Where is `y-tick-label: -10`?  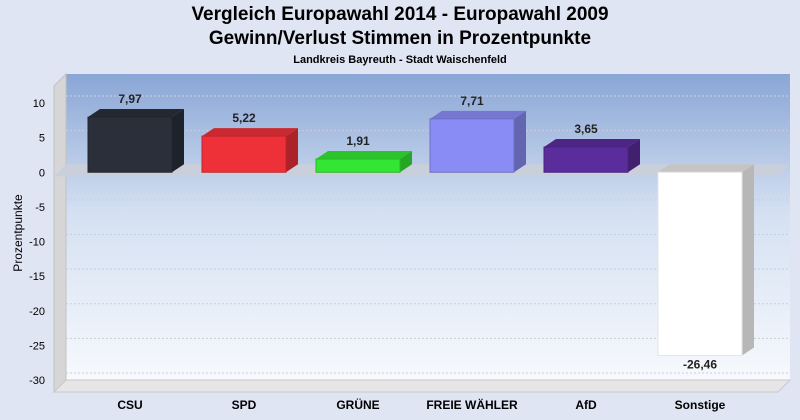 y-tick-label: -10 is located at coordinates (37, 243).